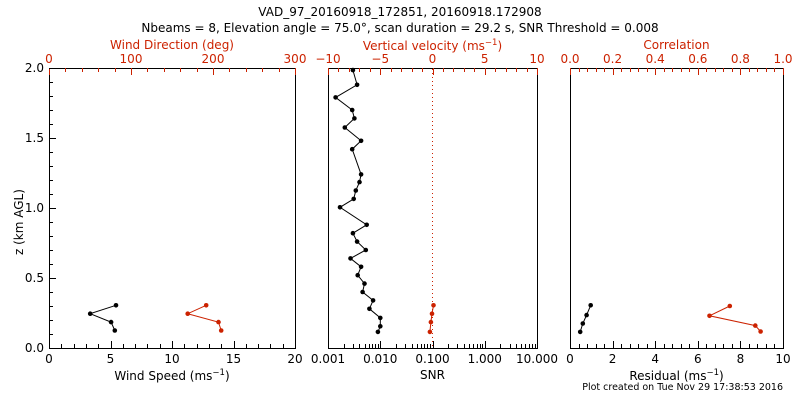 Image resolution: width=800 pixels, height=400 pixels. Describe the element at coordinates (433, 344) in the screenshot. I see `panel-snr-bottom-major-tick` at that location.